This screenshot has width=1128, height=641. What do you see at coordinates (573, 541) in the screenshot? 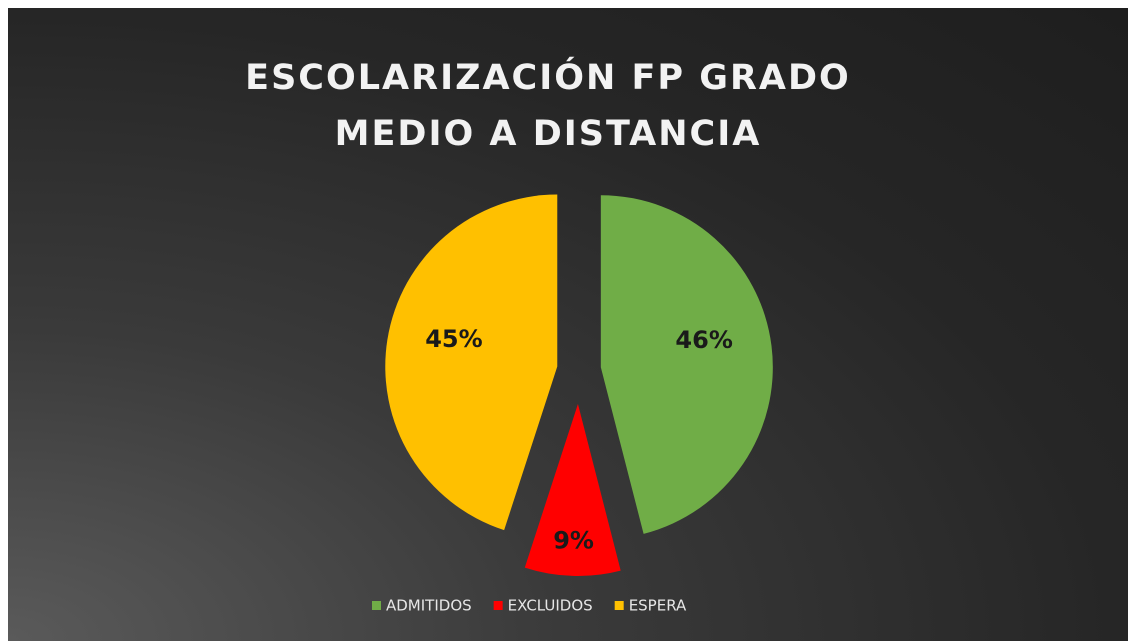
I see `data-label: 9%` at bounding box center [573, 541].